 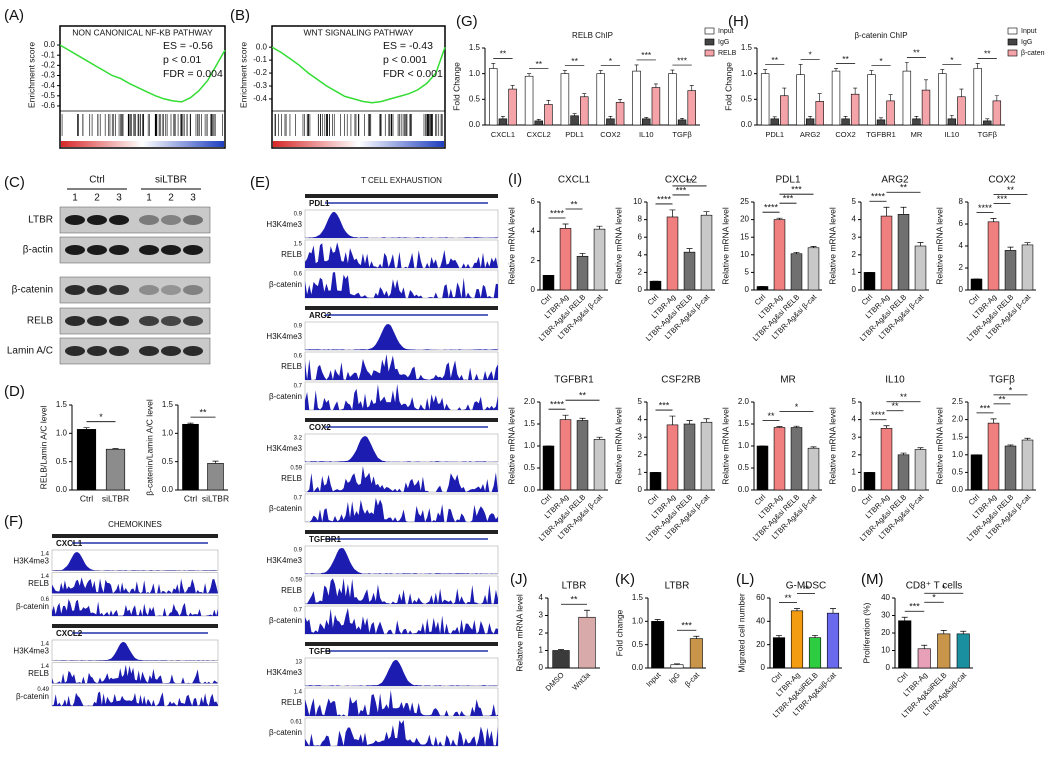 I want to click on chart-title: CXCL2, so click(x=681, y=180).